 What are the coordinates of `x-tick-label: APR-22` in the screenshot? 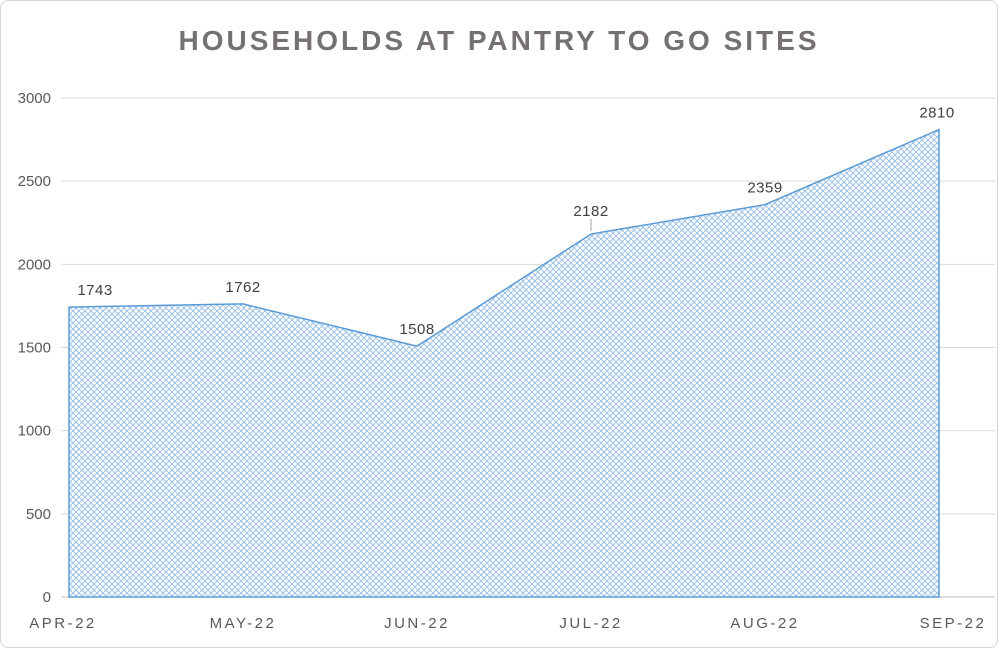 It's located at (63, 623).